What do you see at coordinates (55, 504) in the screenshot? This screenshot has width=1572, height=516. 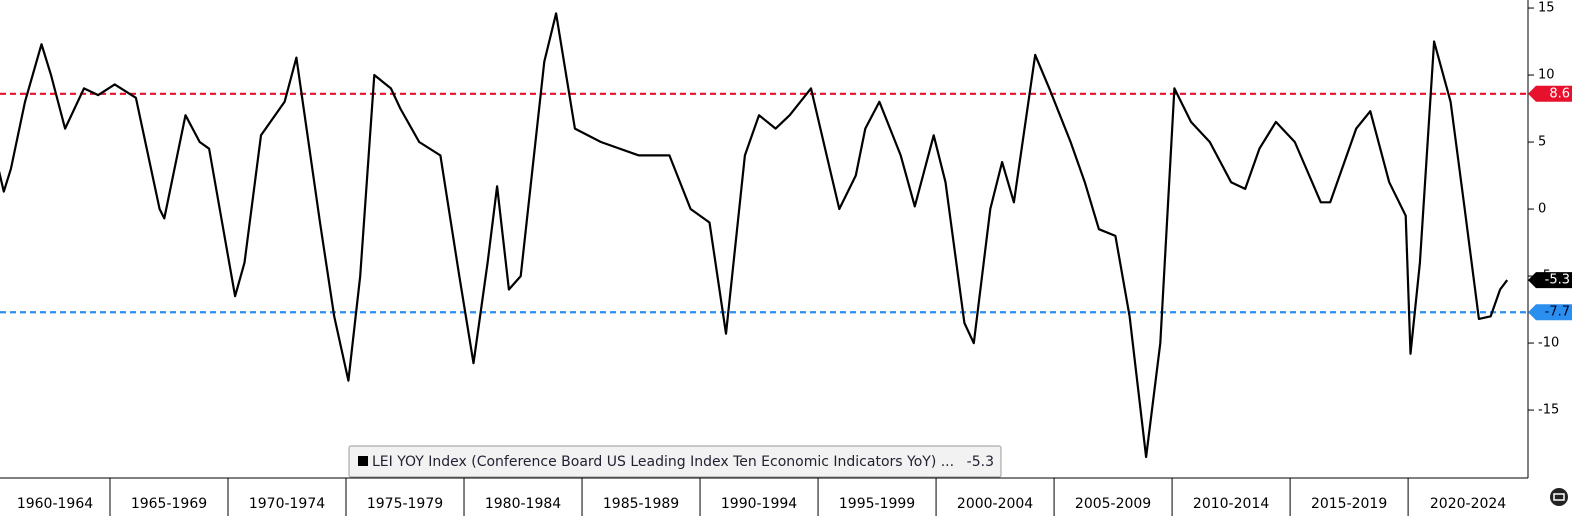 I see `x-tick-label: 1960-1964` at bounding box center [55, 504].